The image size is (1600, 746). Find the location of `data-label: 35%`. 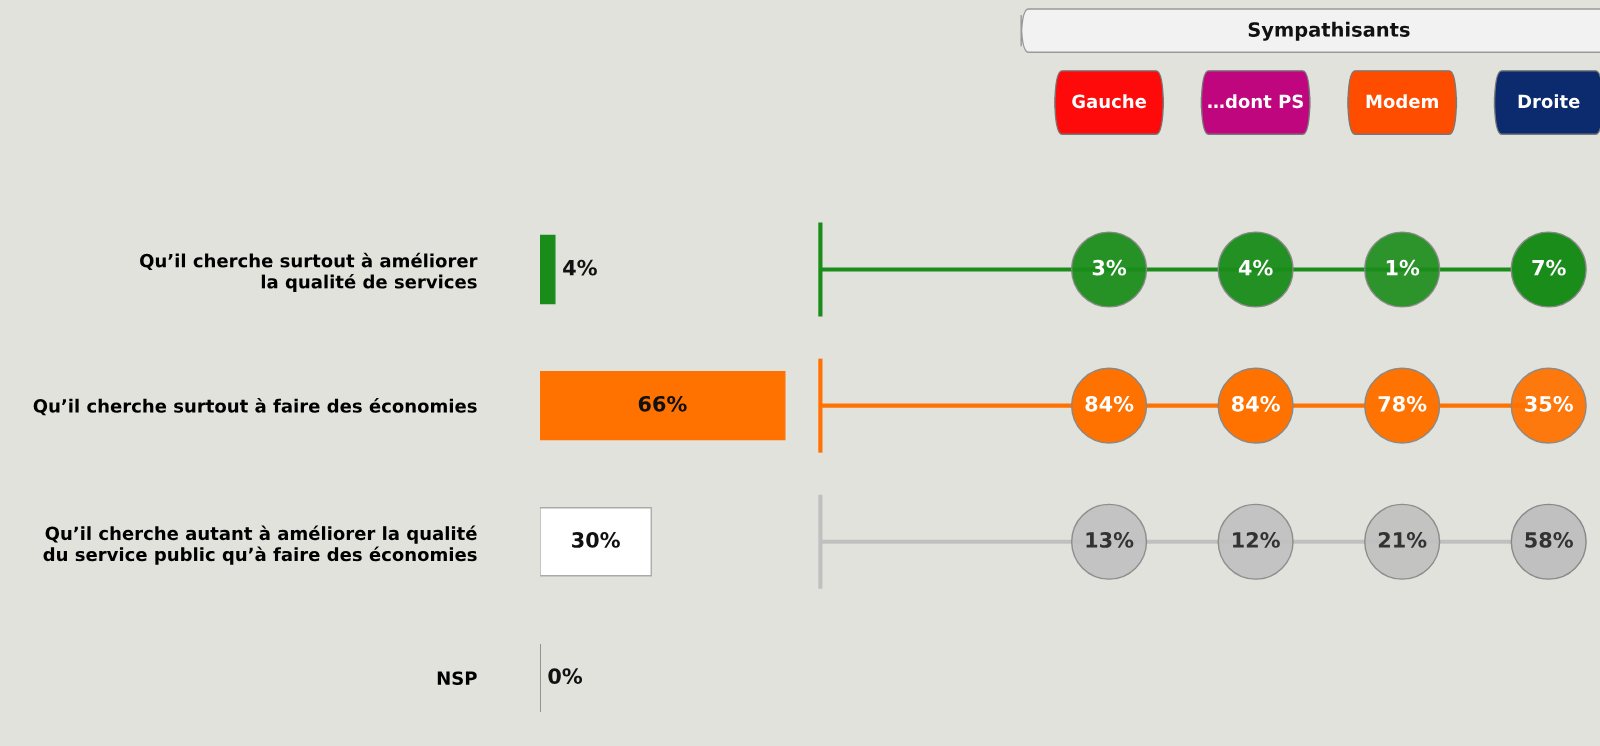

data-label: 35% is located at coordinates (1549, 403).